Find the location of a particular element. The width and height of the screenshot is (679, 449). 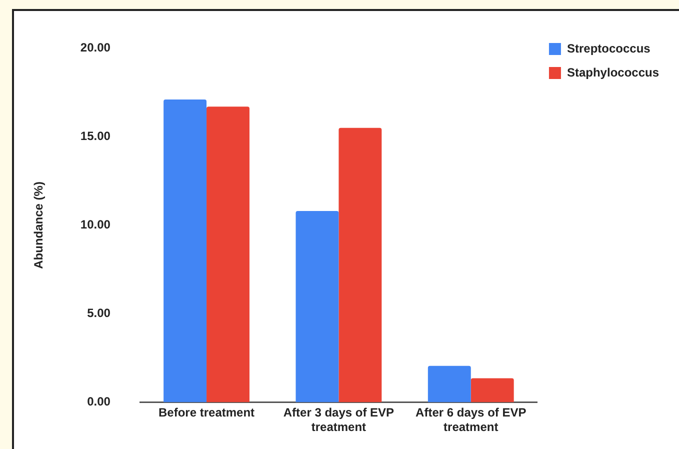

y-tick-label: 0.00 is located at coordinates (99, 401).